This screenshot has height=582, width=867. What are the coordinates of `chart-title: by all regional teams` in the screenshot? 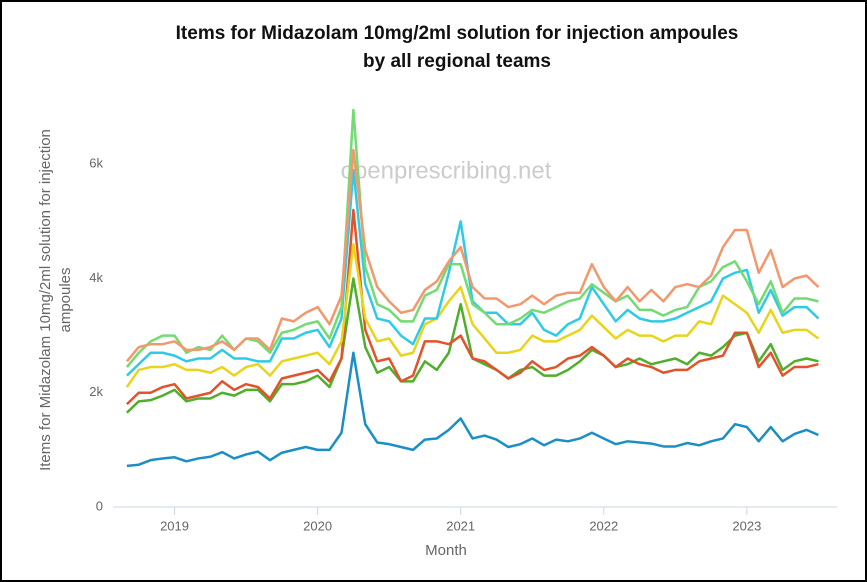 It's located at (457, 61).